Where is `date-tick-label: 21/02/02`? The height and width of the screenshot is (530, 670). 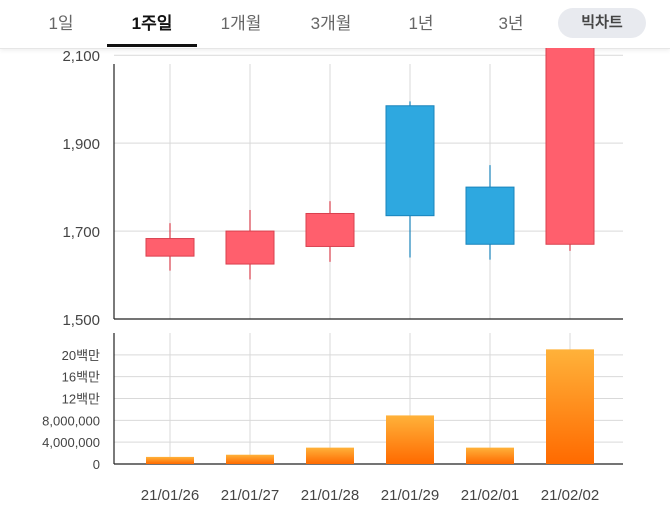 date-tick-label: 21/02/02 is located at coordinates (570, 495).